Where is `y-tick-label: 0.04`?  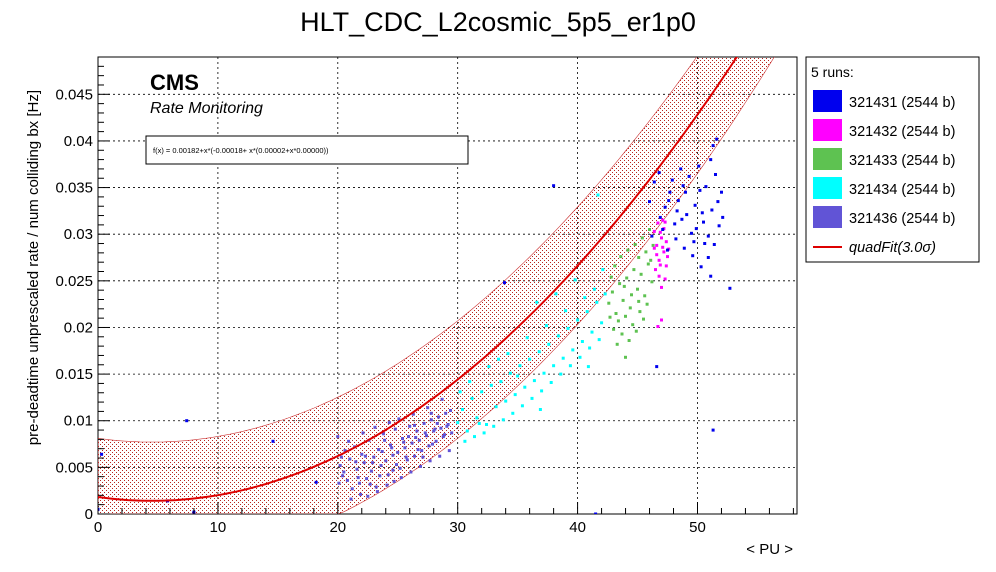
y-tick-label: 0.04 is located at coordinates (78, 141).